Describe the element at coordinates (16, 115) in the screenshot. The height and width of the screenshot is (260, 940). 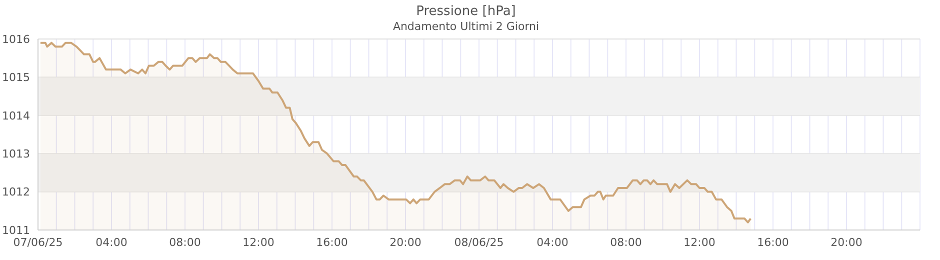
I see `y-tick-label: 1014` at that location.